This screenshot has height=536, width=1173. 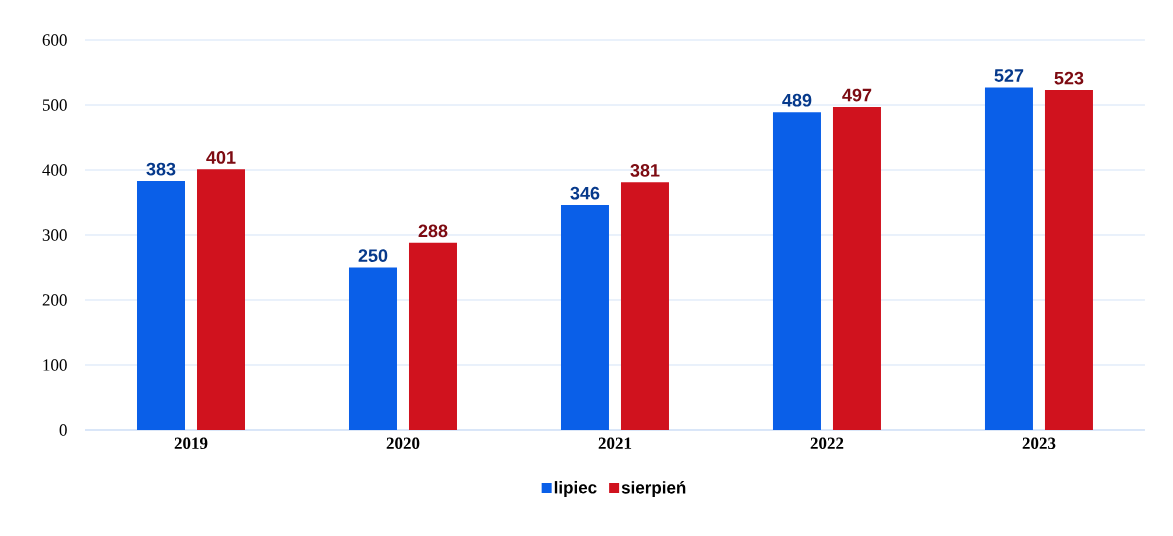 What do you see at coordinates (433, 231) in the screenshot?
I see `data-label: 288` at bounding box center [433, 231].